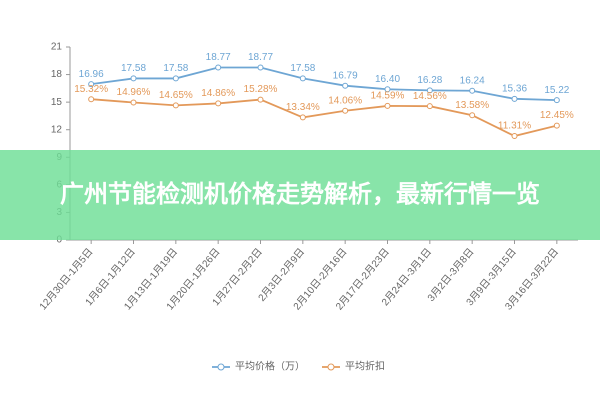 The height and width of the screenshot is (405, 600). What do you see at coordinates (57, 129) in the screenshot?
I see `y-tick-label: 12` at bounding box center [57, 129].